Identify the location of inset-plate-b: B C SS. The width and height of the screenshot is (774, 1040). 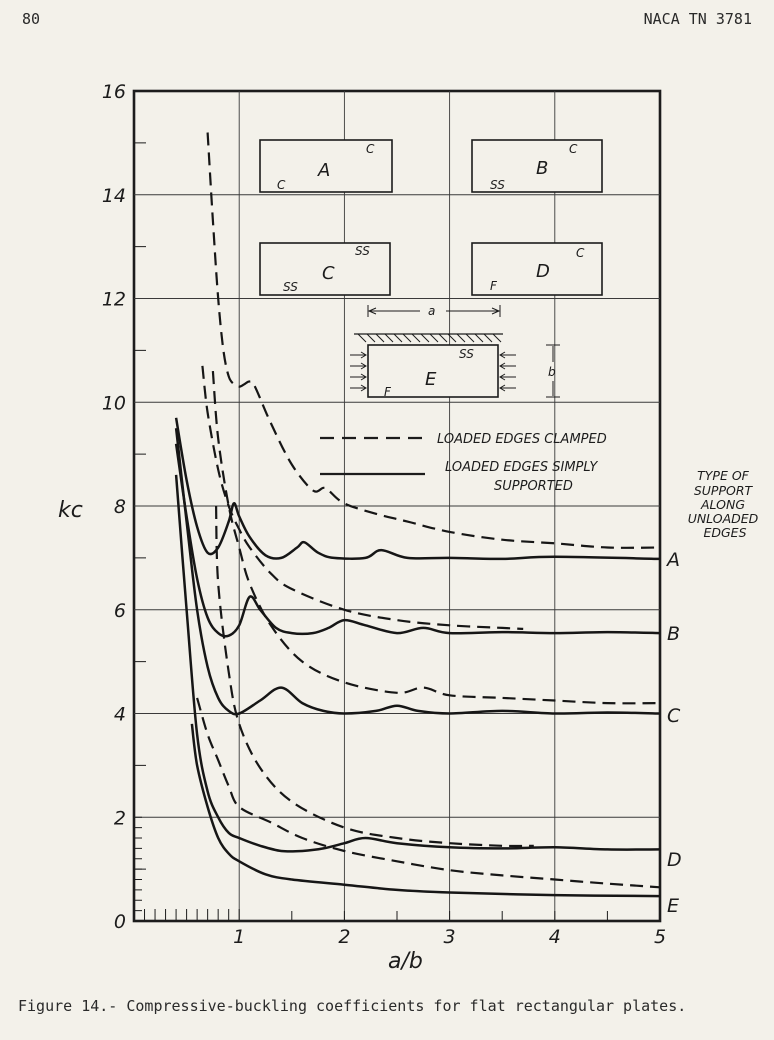
(537, 166).